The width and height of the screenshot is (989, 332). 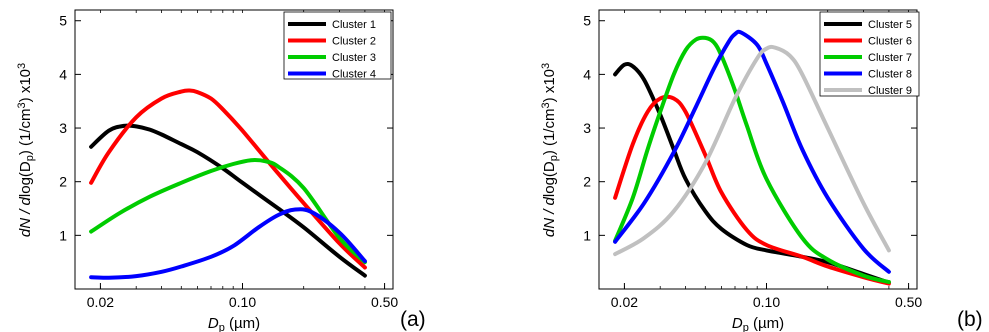 I want to click on legend-label: Cluster 9, so click(x=890, y=91).